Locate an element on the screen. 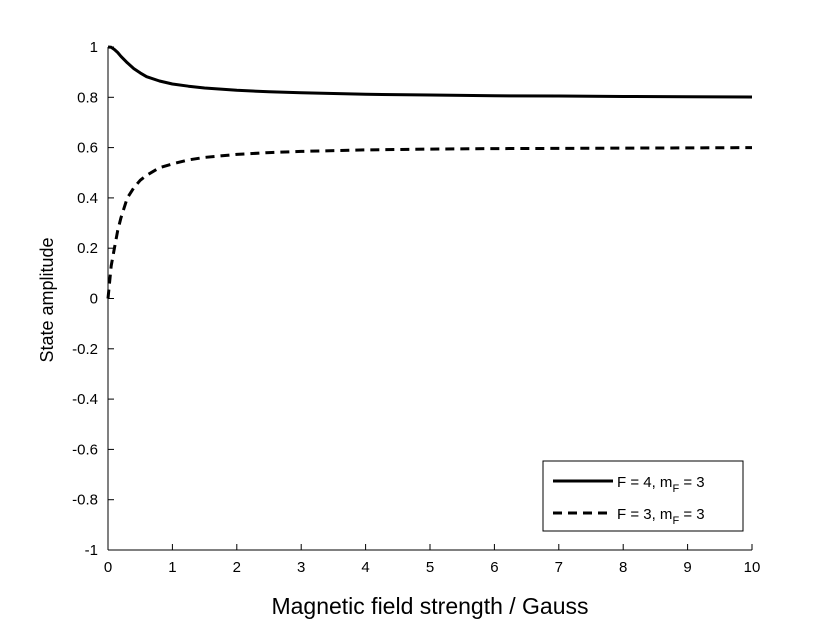 The width and height of the screenshot is (830, 623). y-tick-label: -0.2 is located at coordinates (85, 349).